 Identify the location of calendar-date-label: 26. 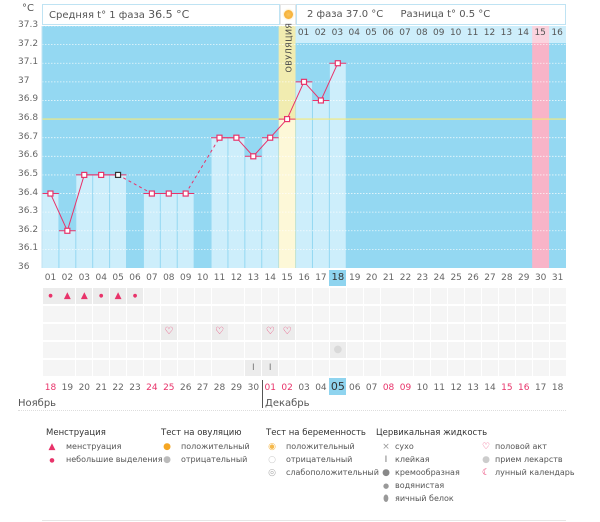
(185, 388).